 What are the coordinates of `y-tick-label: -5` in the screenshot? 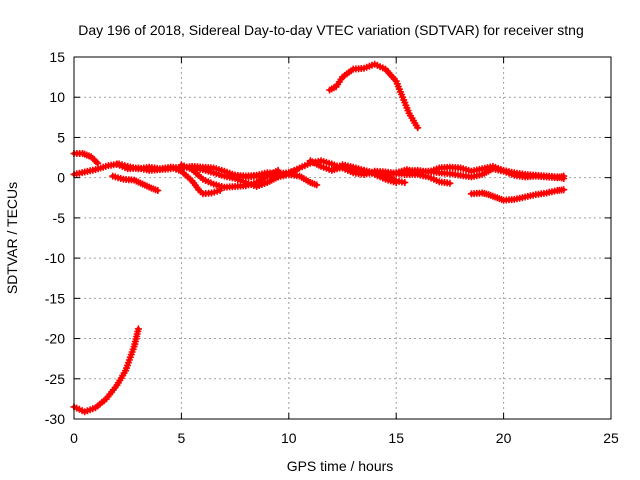 It's located at (59, 218).